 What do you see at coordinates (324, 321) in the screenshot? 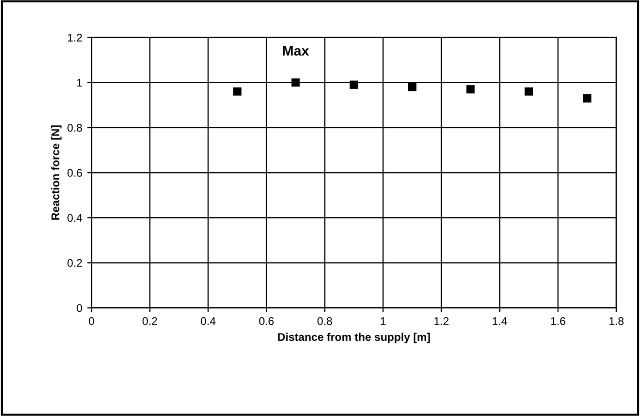
I see `x-tick-label: 0.8` at bounding box center [324, 321].